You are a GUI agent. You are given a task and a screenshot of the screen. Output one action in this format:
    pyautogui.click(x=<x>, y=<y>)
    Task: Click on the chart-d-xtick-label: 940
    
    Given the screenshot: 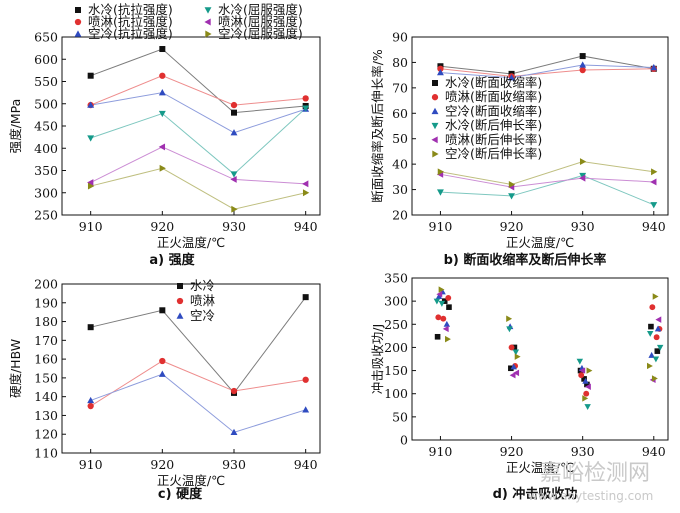 What is the action you would take?
    pyautogui.click(x=654, y=451)
    